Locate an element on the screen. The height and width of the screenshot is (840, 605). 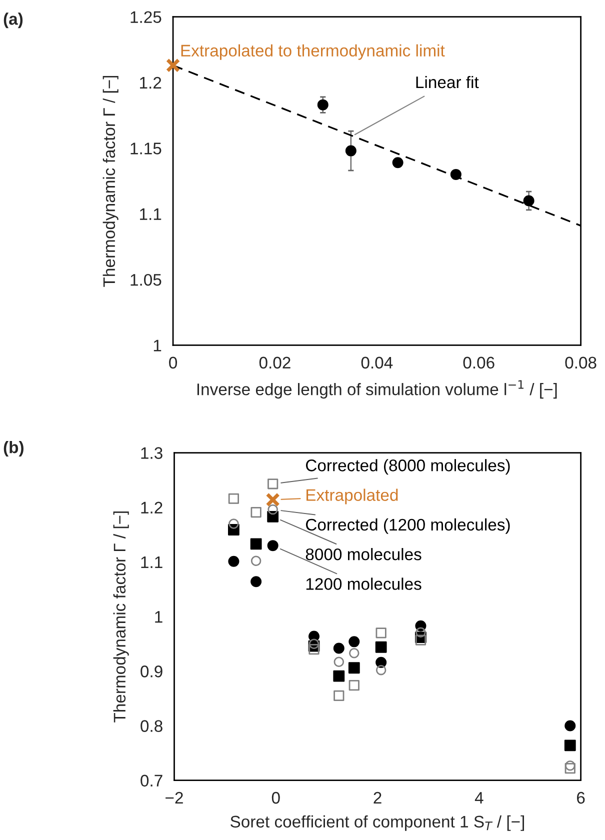
y-tick-label: 1.3 is located at coordinates (151, 453).